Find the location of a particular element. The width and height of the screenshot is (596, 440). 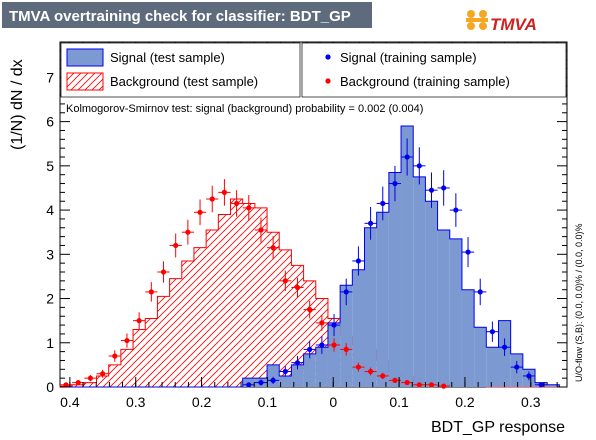

x-tick-label: 0.1 is located at coordinates (399, 402).